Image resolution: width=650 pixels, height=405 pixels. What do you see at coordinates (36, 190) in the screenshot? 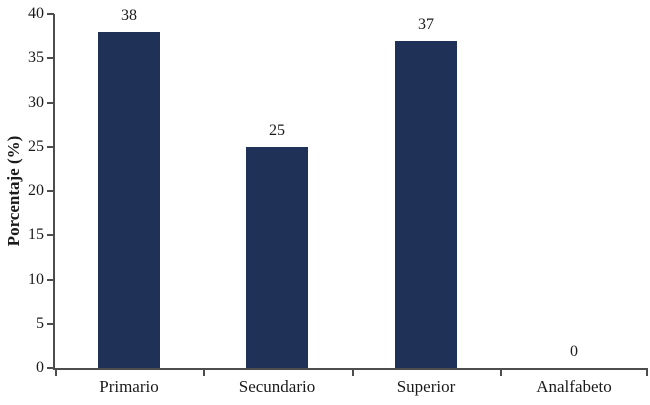
I see `y-axis-tick-label: 20` at bounding box center [36, 190].